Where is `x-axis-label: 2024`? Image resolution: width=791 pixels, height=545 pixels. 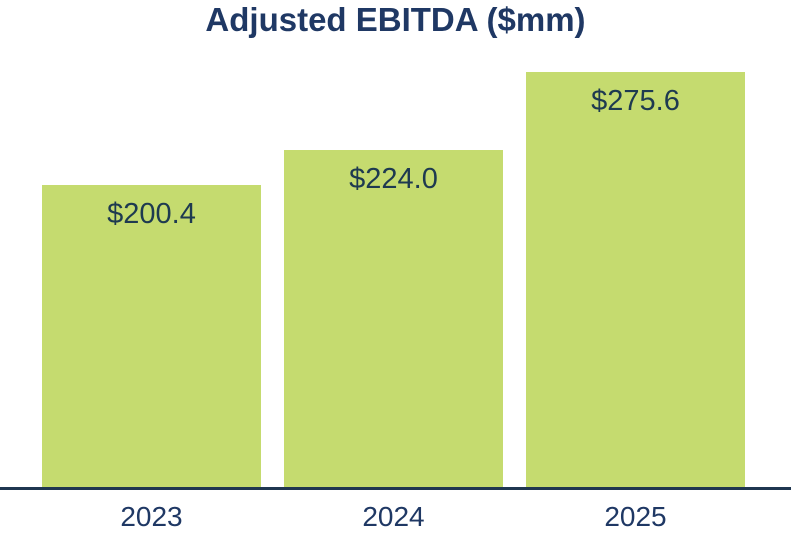 x-axis-label: 2024 is located at coordinates (393, 516).